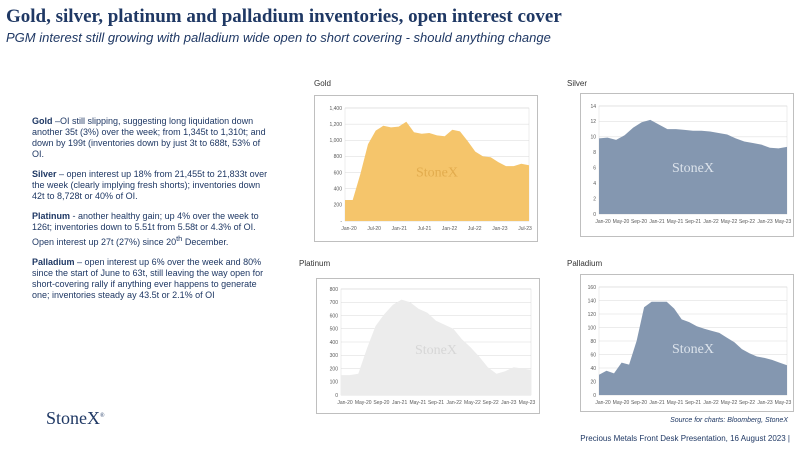 This screenshot has width=800, height=450. I want to click on gold-chart-title: Gold, so click(322, 83).